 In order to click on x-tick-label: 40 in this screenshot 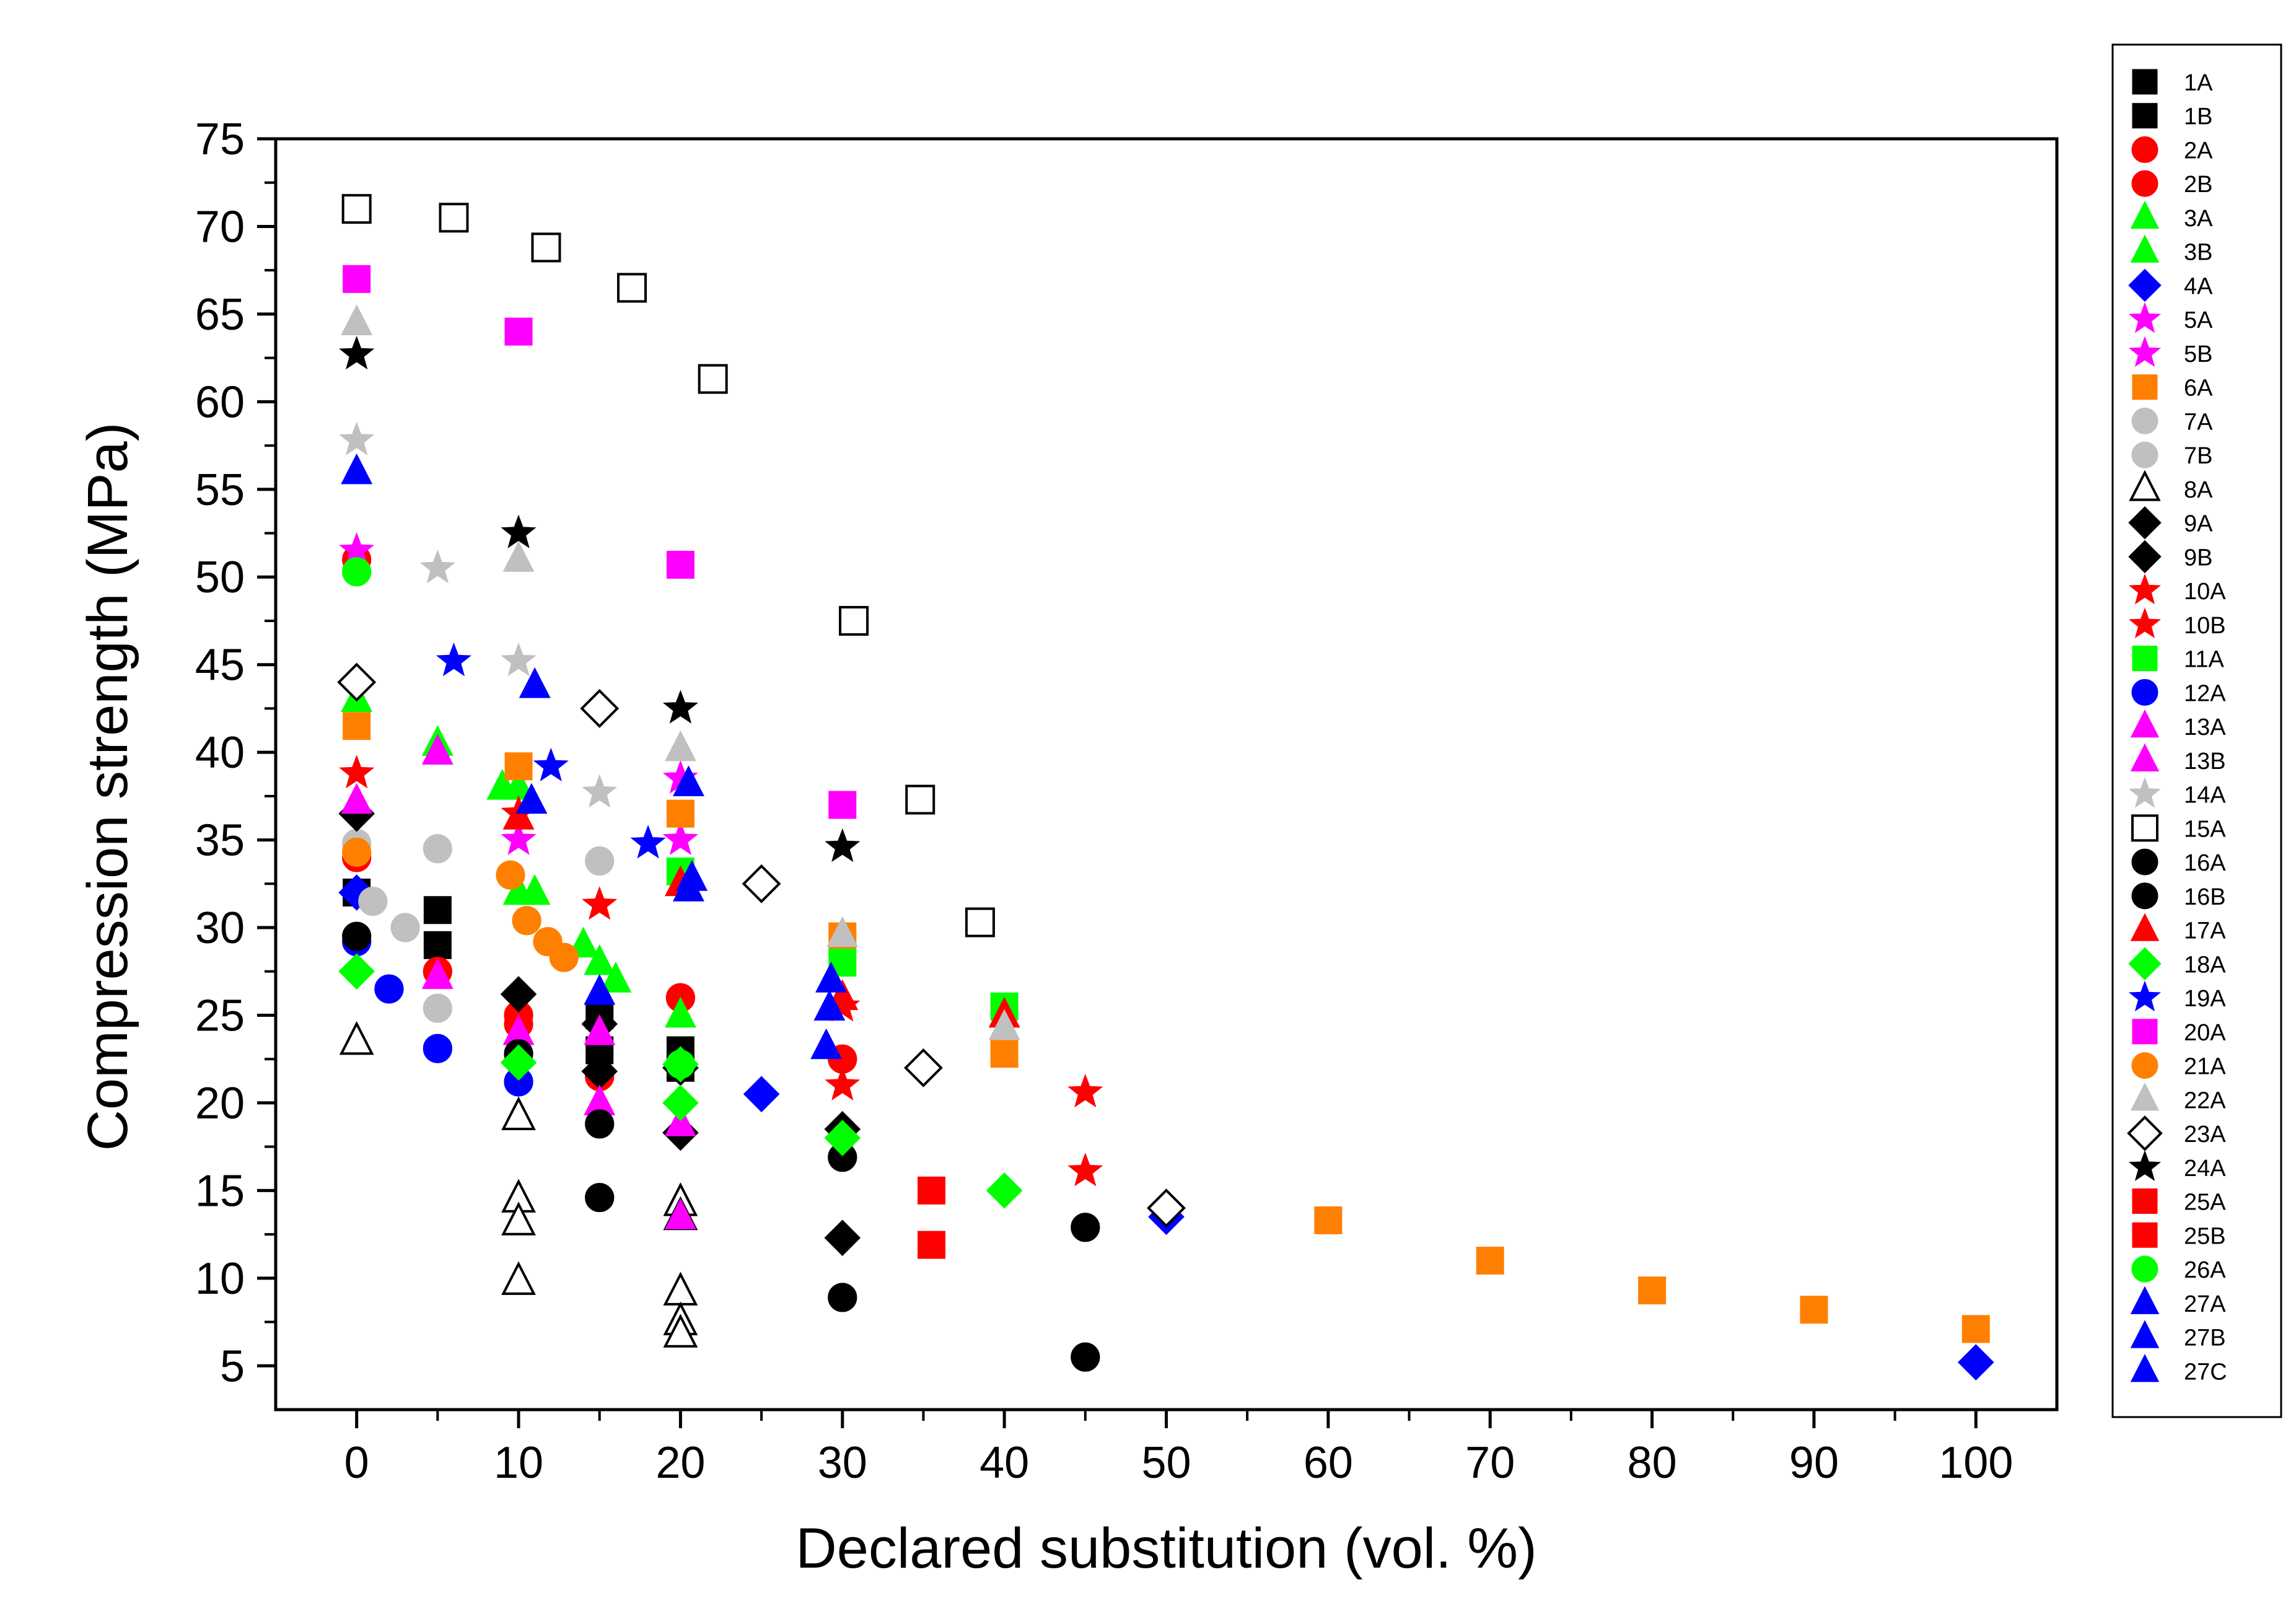, I will do `click(1004, 1463)`.